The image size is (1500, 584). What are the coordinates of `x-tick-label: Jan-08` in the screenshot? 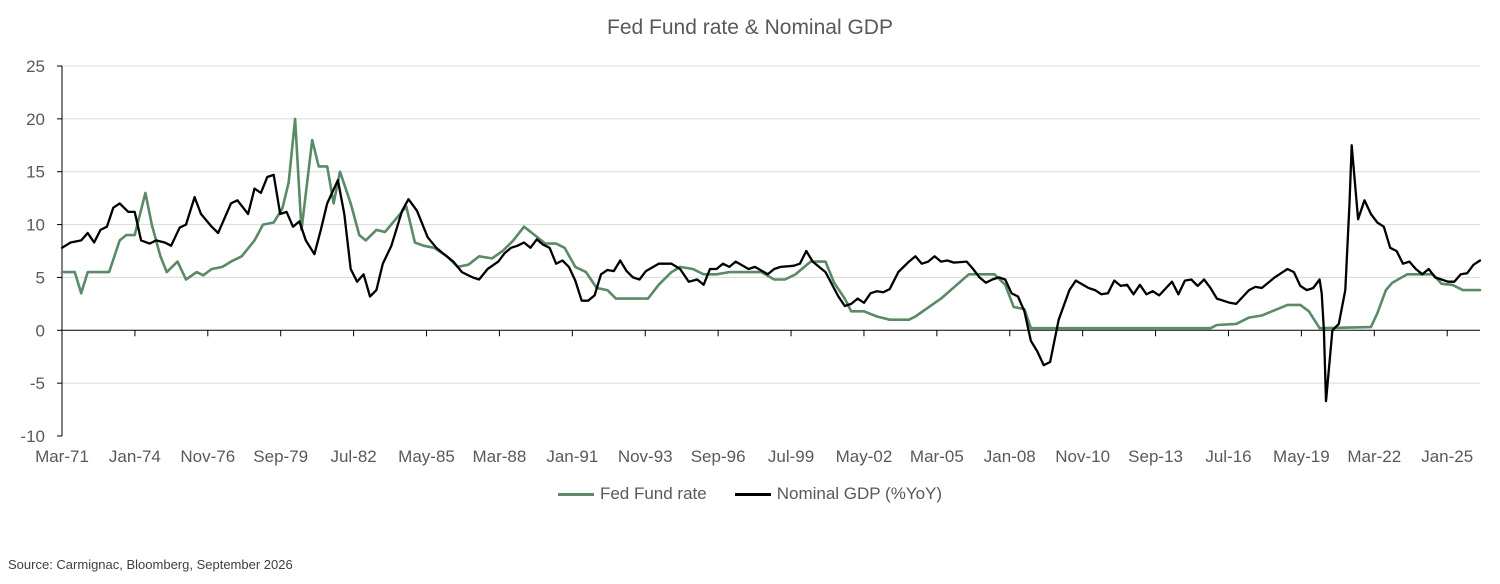 It's located at (1010, 456).